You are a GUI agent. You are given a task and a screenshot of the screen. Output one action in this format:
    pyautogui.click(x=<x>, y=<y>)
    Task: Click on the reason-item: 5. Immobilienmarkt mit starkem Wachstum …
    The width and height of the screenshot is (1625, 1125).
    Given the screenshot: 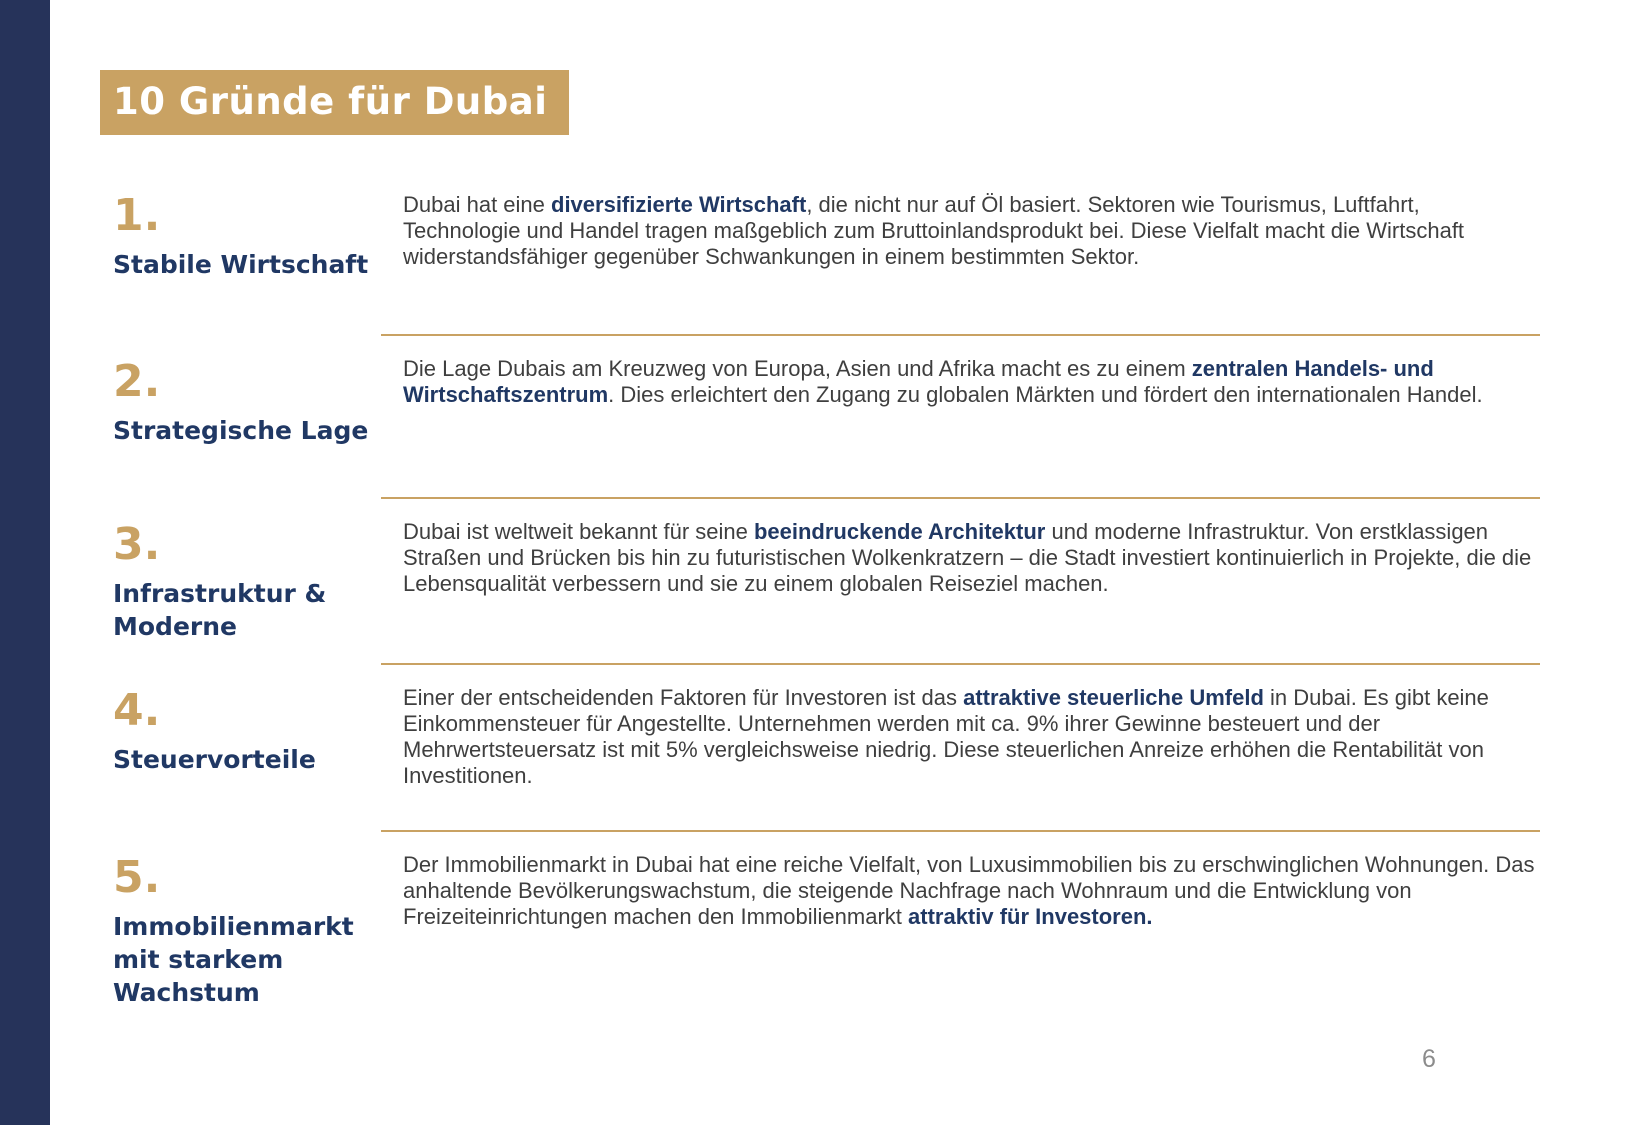 What is the action you would take?
    pyautogui.click(x=826, y=919)
    